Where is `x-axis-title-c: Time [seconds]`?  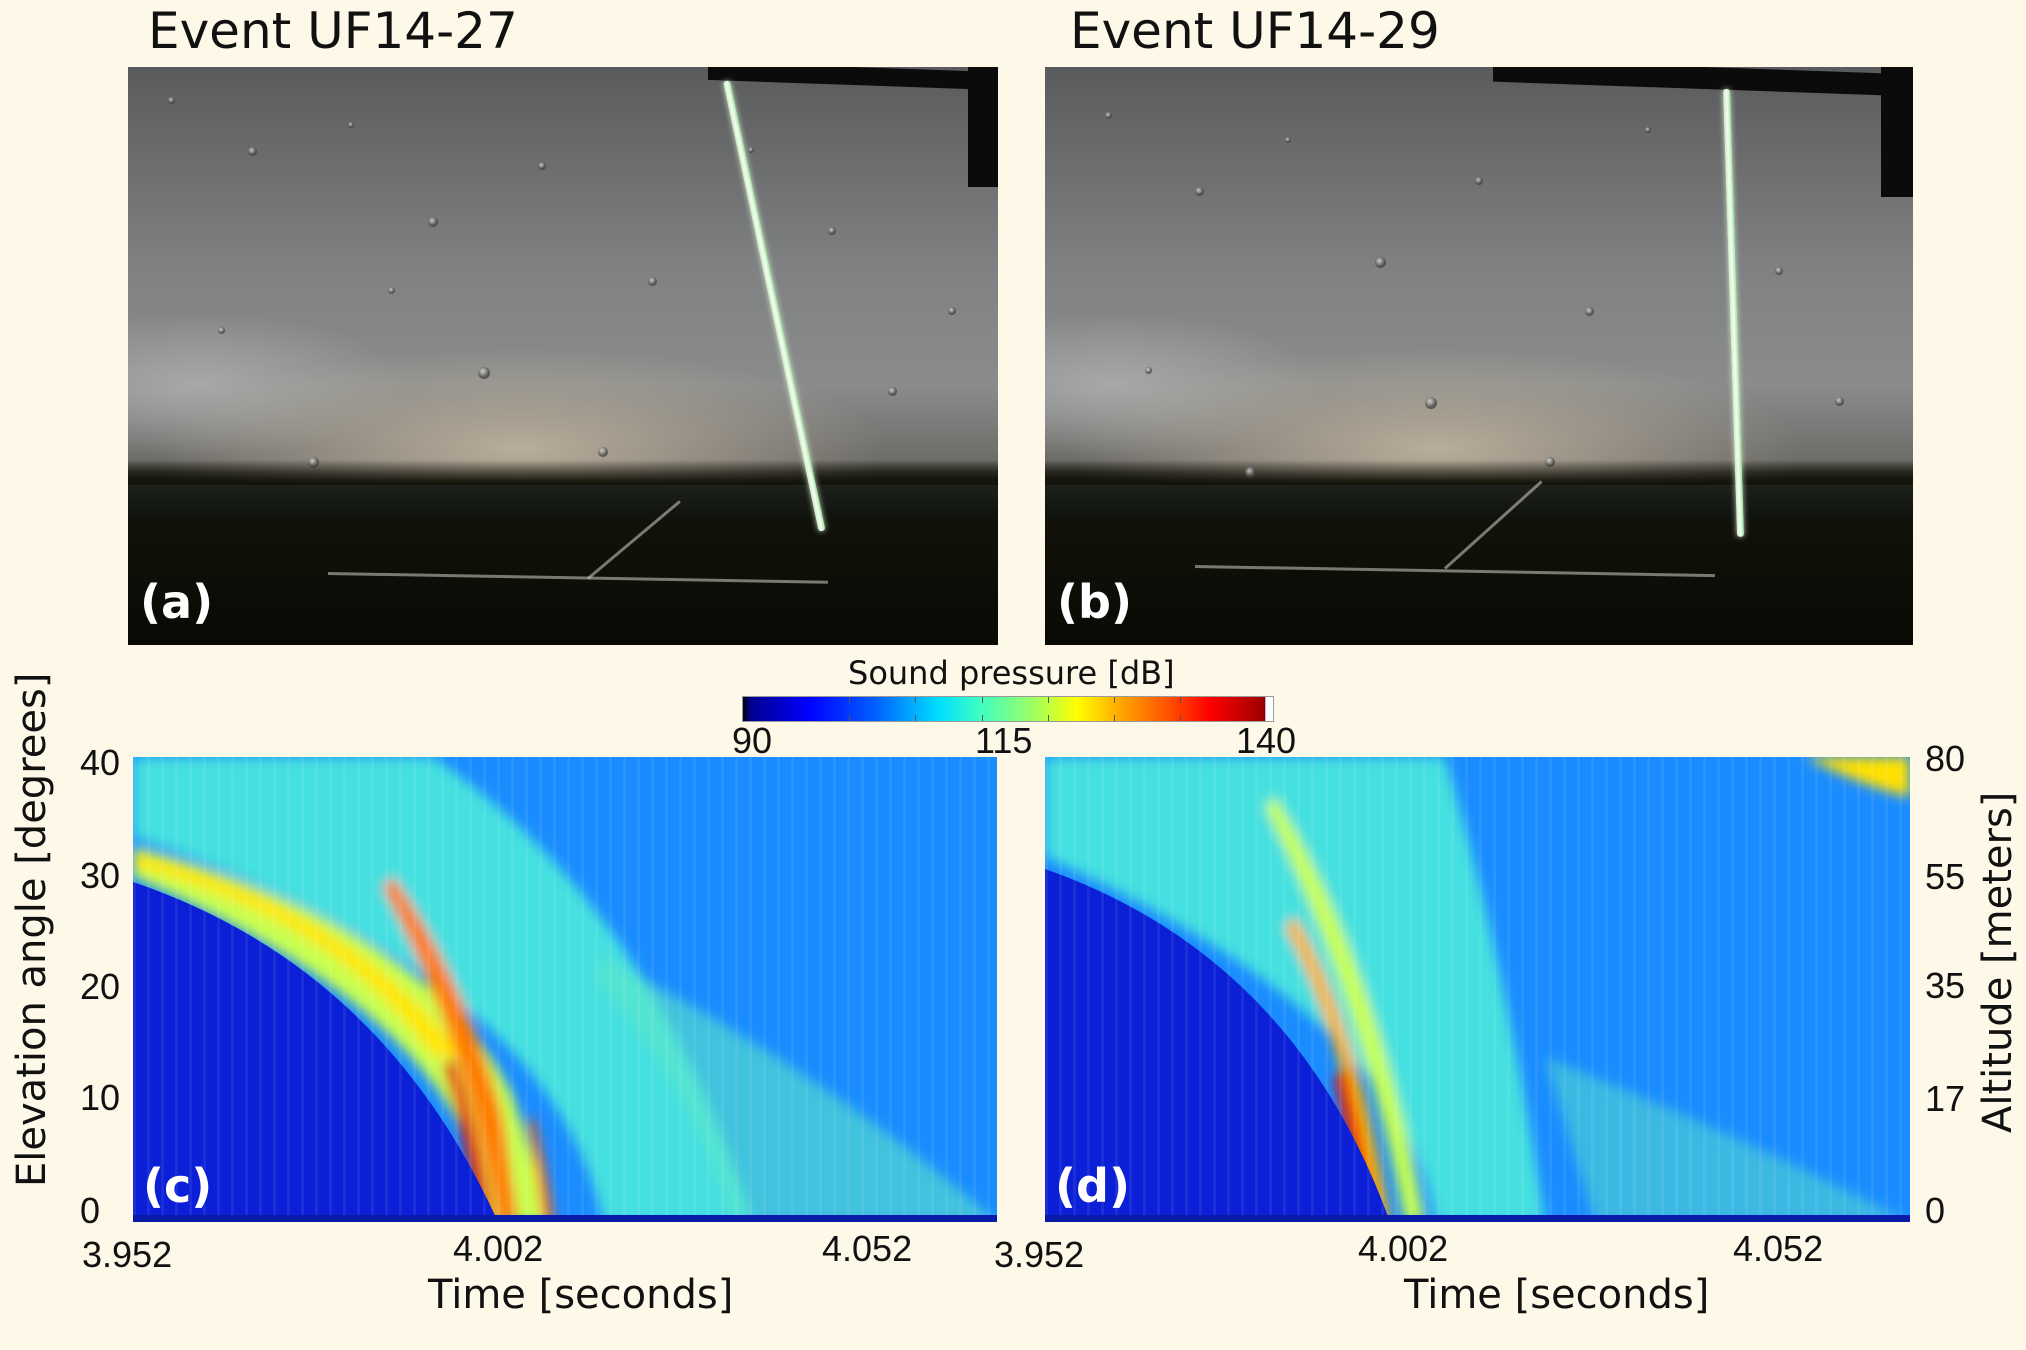
x-axis-title-c: Time [seconds] is located at coordinates (581, 1295).